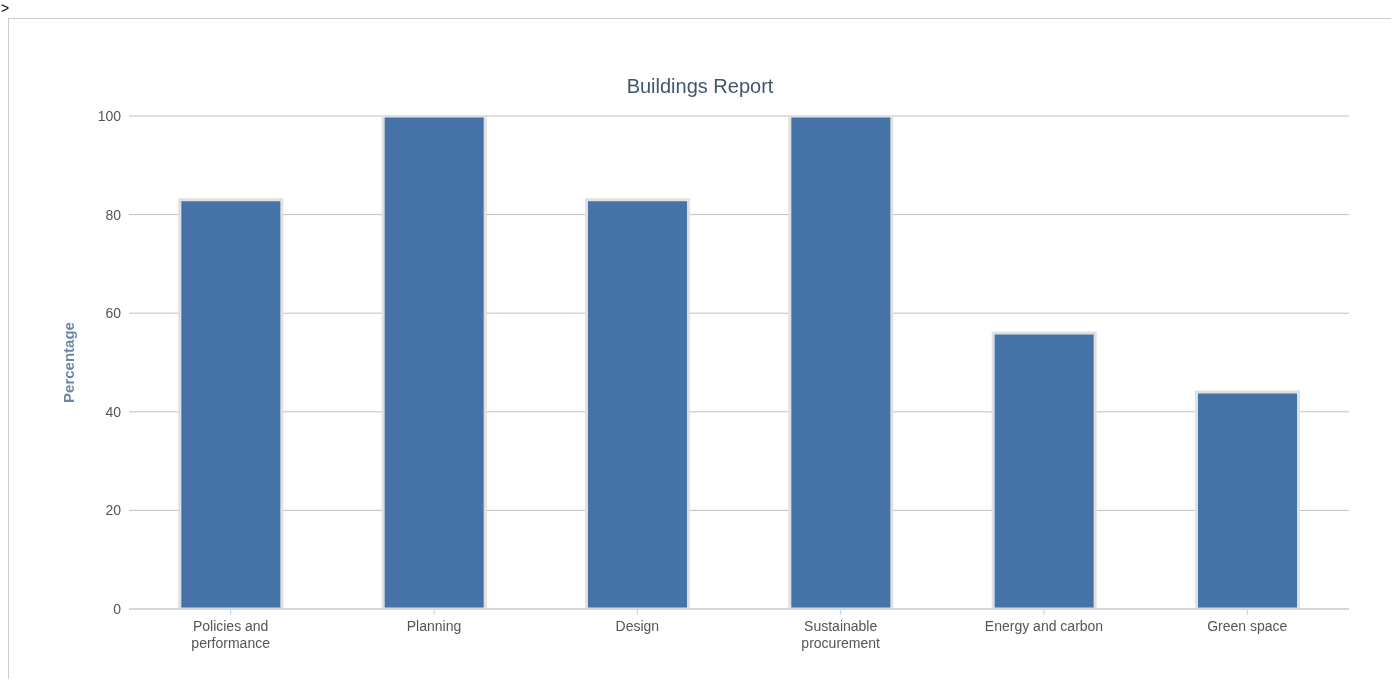 This screenshot has width=1398, height=682. I want to click on x-tick-label: Planning, so click(434, 626).